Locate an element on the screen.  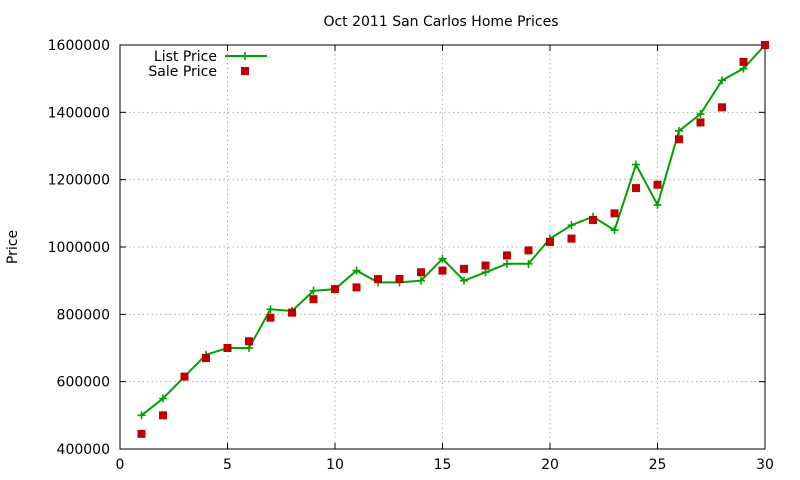
legend: List Price Sale Price is located at coordinates (207, 64).